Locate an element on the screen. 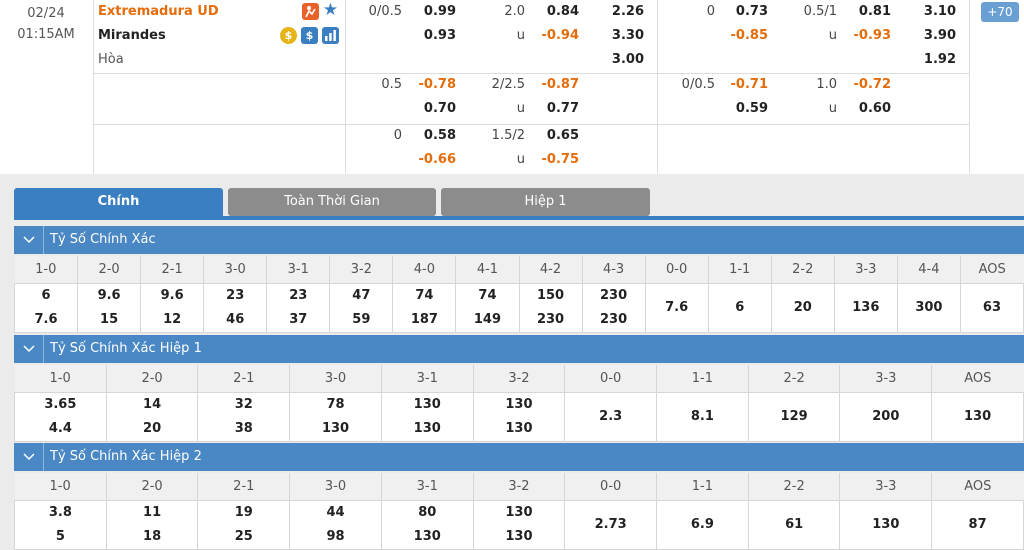 The height and width of the screenshot is (550, 1024). odds-cell: -0.78 is located at coordinates (437, 84).